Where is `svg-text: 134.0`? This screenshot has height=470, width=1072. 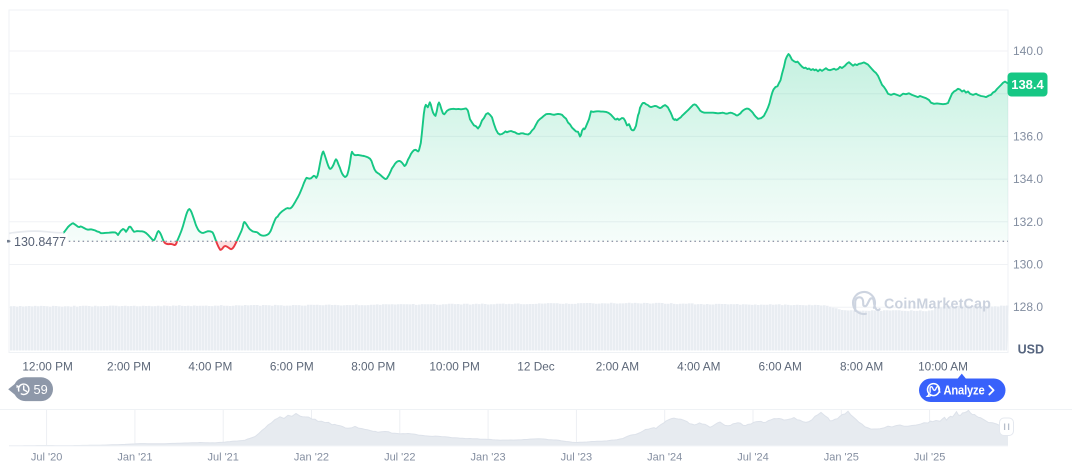
svg-text: 134.0 is located at coordinates (1028, 179).